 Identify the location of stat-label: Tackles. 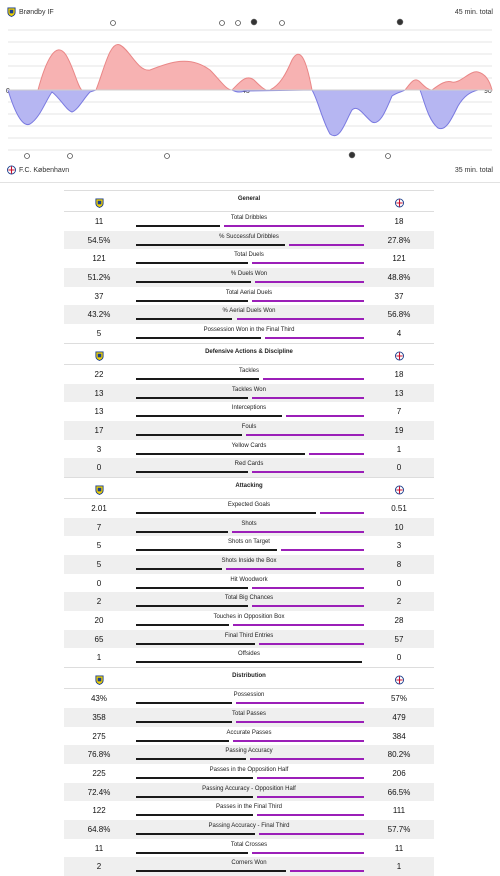
(248, 370).